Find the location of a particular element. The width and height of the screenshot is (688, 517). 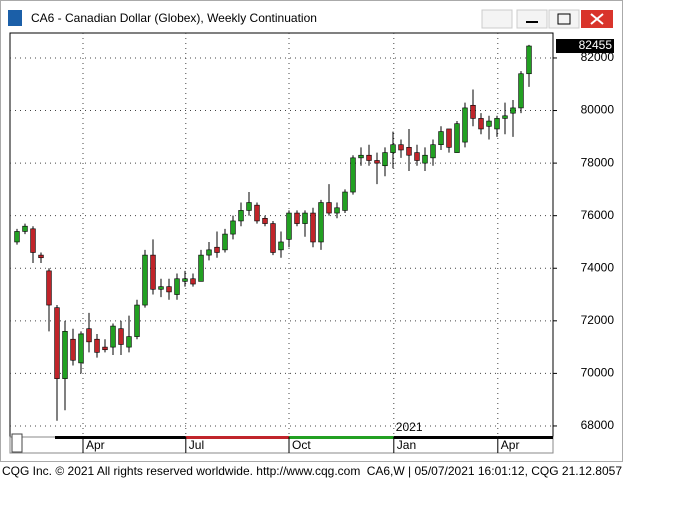

x-tick-label: Oct is located at coordinates (301, 445).